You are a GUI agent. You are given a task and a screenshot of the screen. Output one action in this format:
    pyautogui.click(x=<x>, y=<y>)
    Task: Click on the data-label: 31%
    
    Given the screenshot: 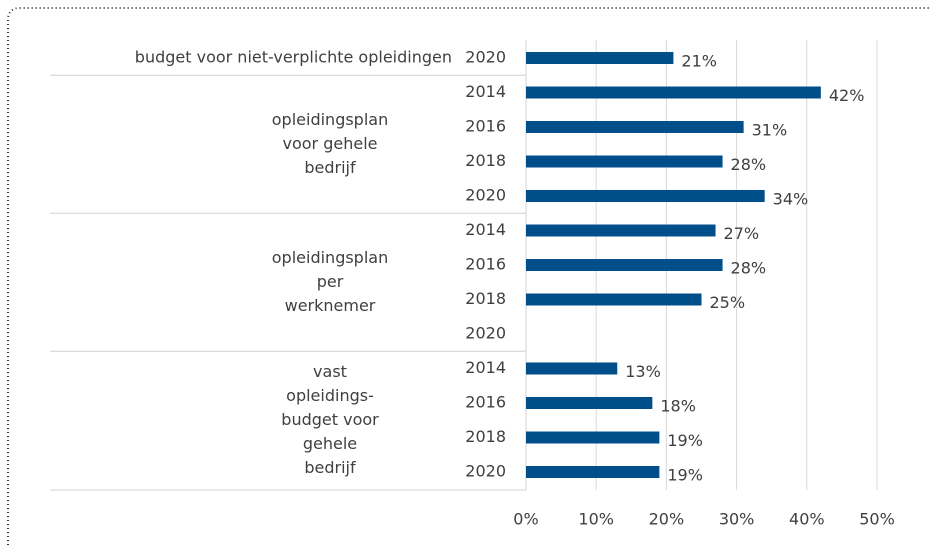 What is the action you would take?
    pyautogui.click(x=770, y=130)
    